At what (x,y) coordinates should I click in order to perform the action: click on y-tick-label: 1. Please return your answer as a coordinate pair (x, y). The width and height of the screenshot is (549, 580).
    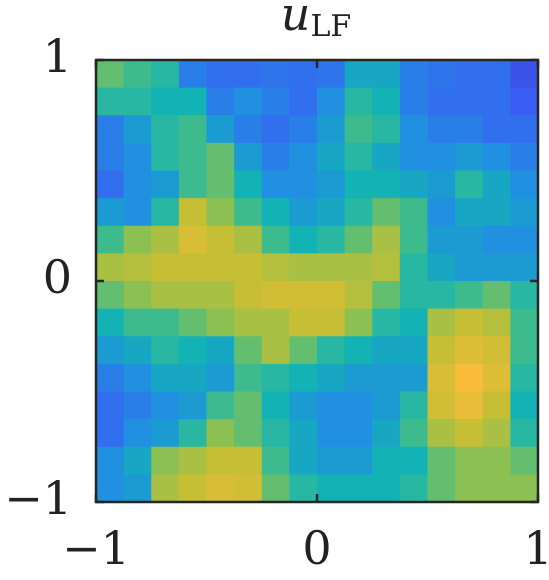
    Looking at the image, I should click on (57, 56).